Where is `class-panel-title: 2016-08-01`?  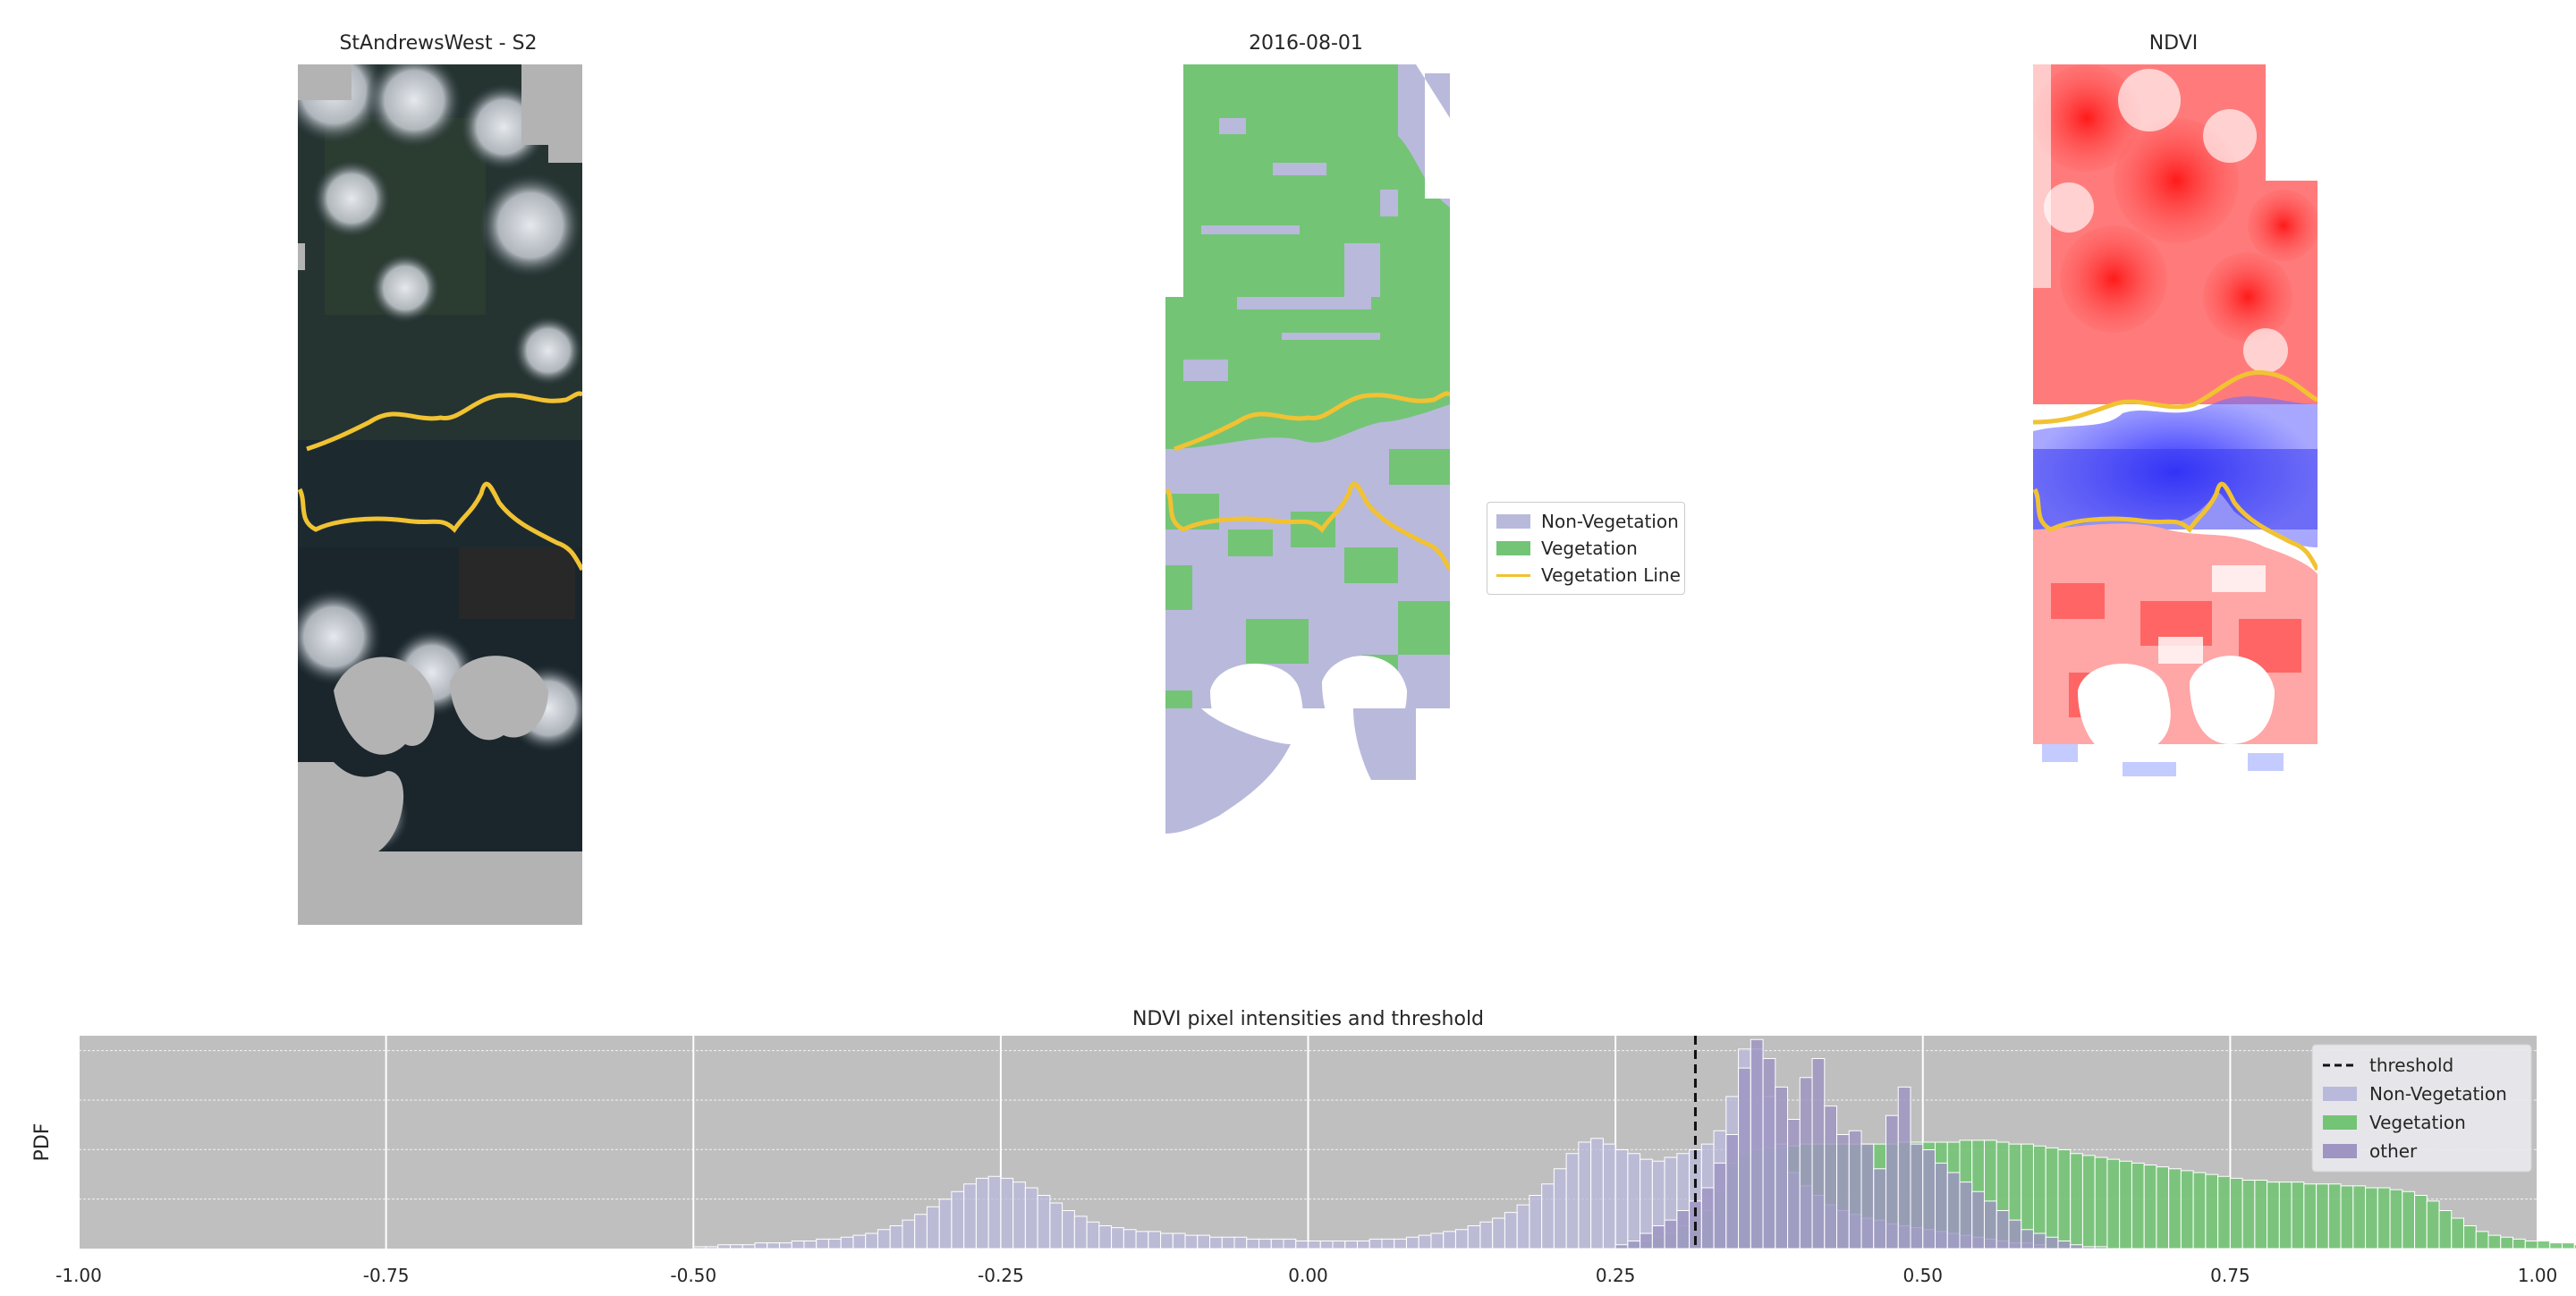
class-panel-title: 2016-08-01 is located at coordinates (1306, 43).